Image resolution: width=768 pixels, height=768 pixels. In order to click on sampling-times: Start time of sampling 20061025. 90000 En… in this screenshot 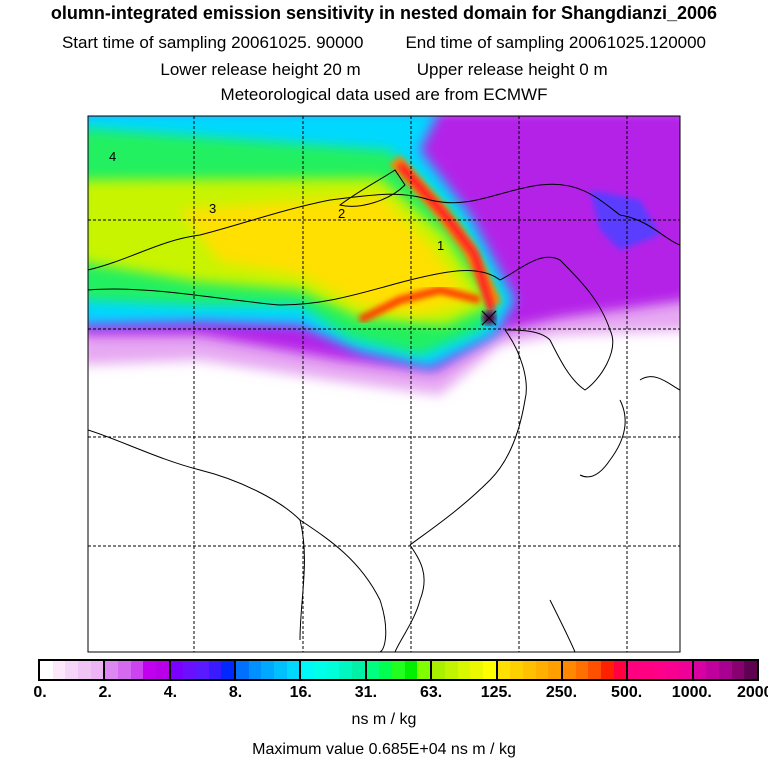, I will do `click(384, 43)`.